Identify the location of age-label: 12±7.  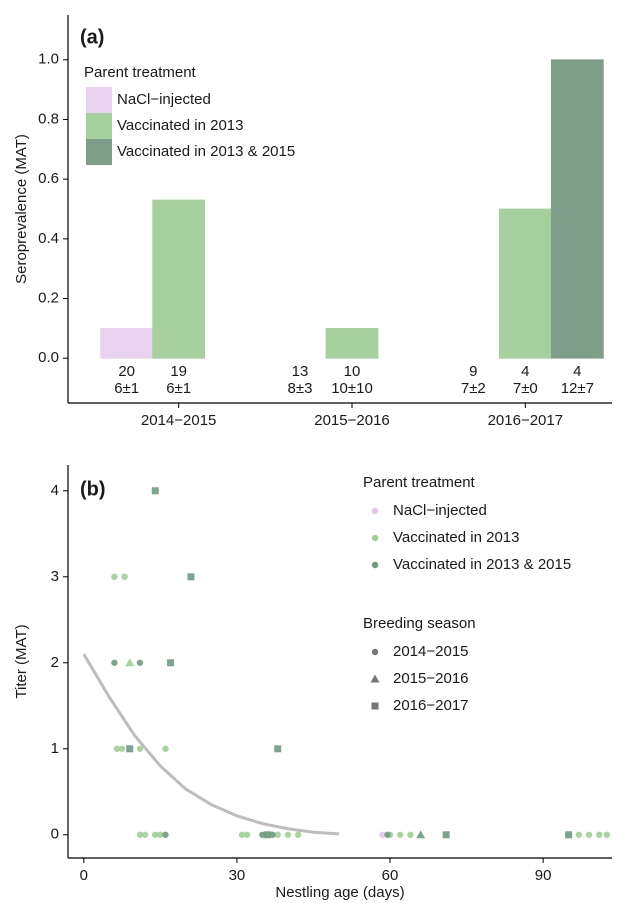
(577, 388).